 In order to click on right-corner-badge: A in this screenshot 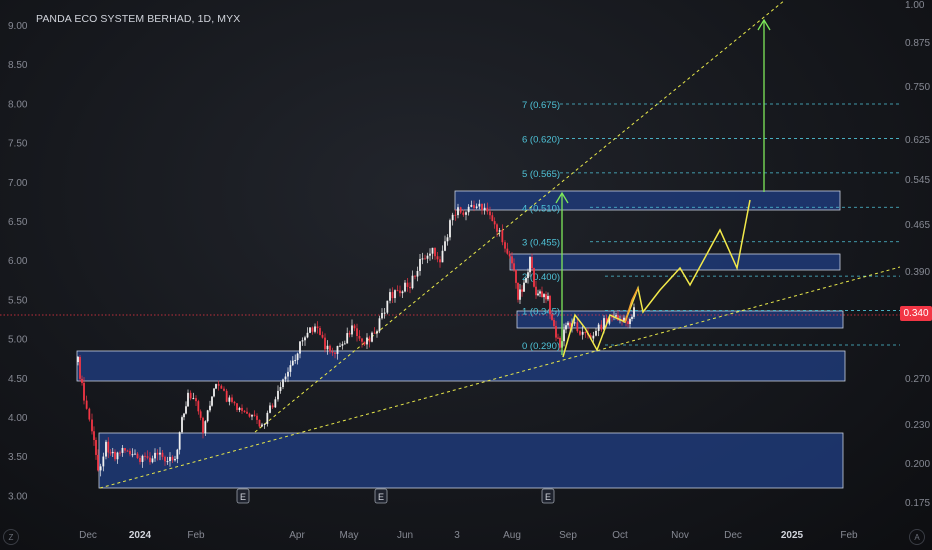, I will do `click(917, 537)`.